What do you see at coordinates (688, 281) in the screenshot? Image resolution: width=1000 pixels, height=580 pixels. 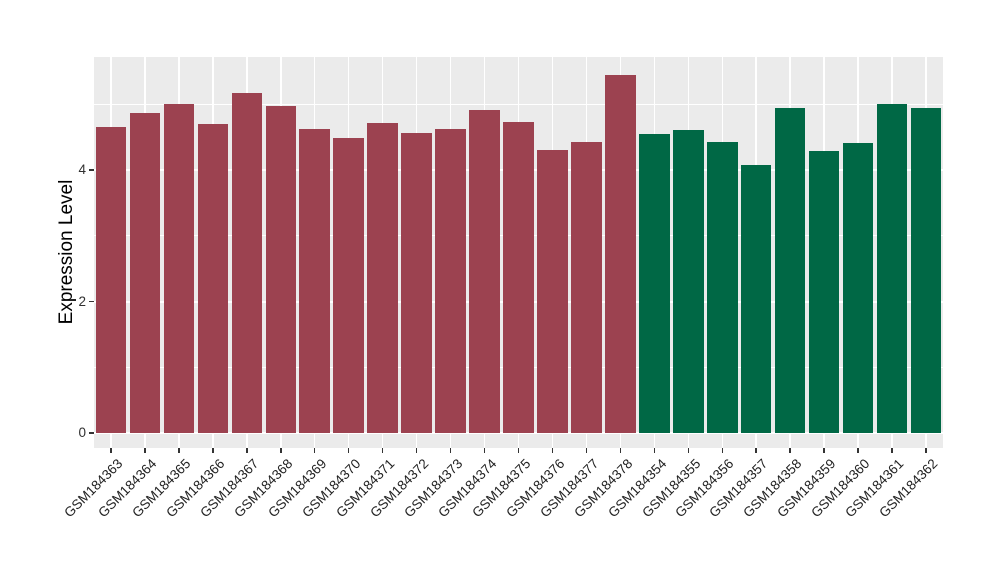 I see `bar-GSM184355` at bounding box center [688, 281].